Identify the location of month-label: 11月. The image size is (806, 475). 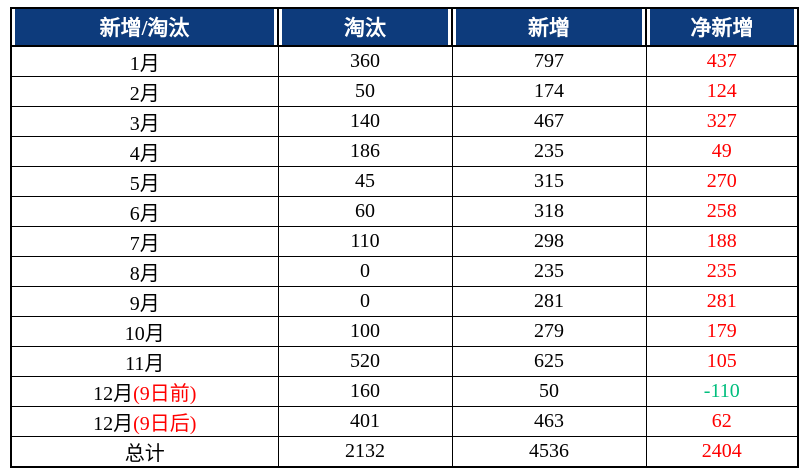
(145, 364).